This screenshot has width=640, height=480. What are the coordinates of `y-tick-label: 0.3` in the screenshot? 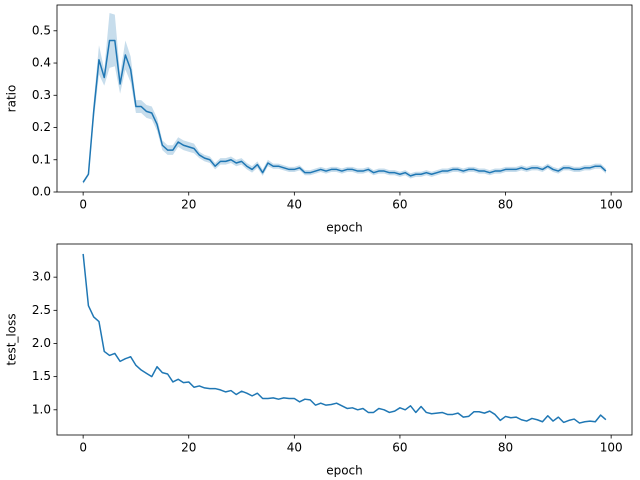 It's located at (41, 95).